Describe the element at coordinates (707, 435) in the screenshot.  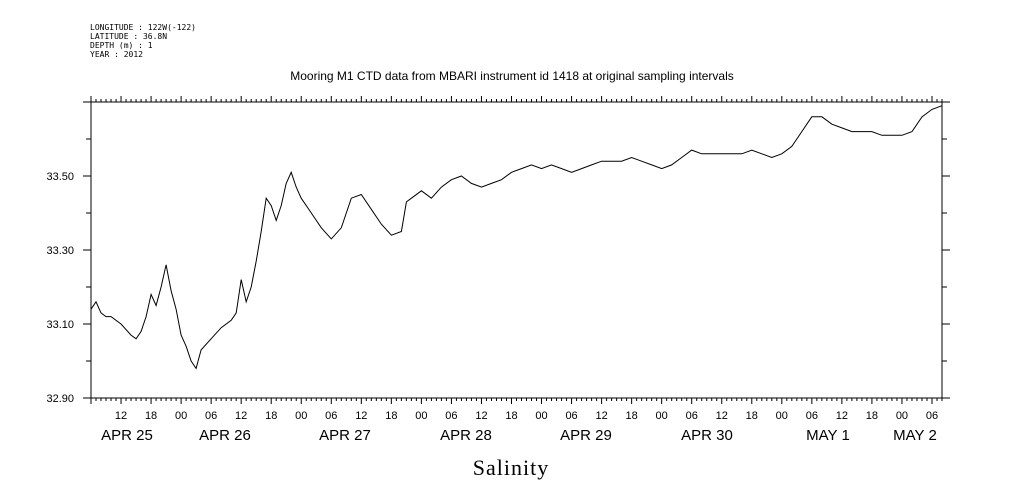
I see `x-date-label: APR 30` at that location.